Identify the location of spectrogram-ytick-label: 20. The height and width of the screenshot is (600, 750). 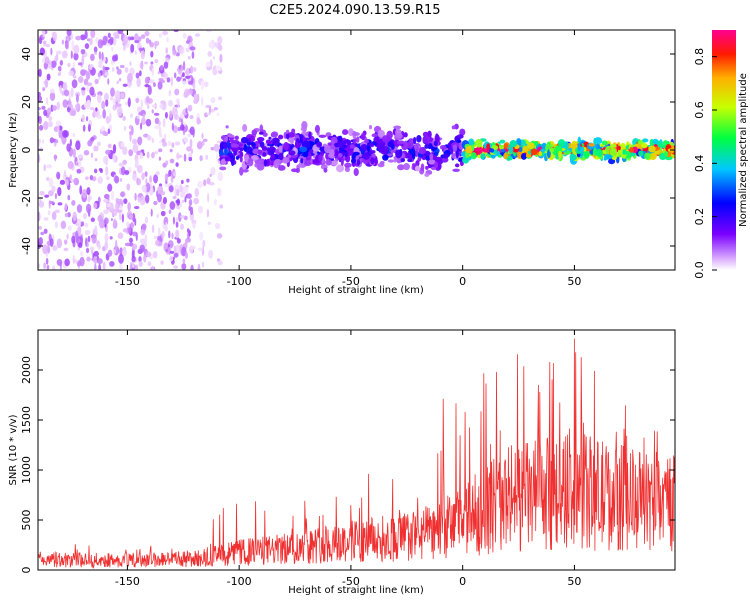
(26, 102).